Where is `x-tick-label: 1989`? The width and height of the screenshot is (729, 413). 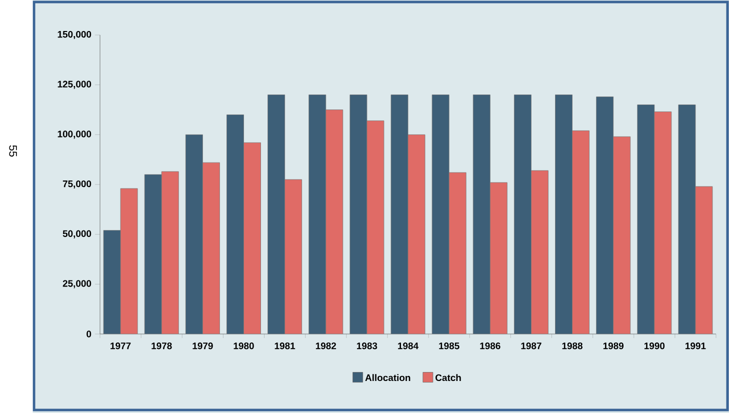 x-tick-label: 1989 is located at coordinates (613, 346).